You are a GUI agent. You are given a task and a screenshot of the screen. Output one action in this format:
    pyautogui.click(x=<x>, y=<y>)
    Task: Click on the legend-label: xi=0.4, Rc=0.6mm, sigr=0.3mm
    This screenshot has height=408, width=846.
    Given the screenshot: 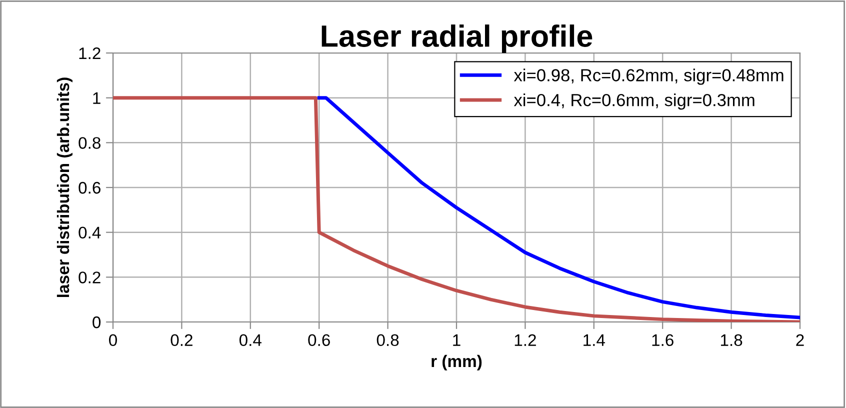 What is the action you would take?
    pyautogui.click(x=634, y=101)
    